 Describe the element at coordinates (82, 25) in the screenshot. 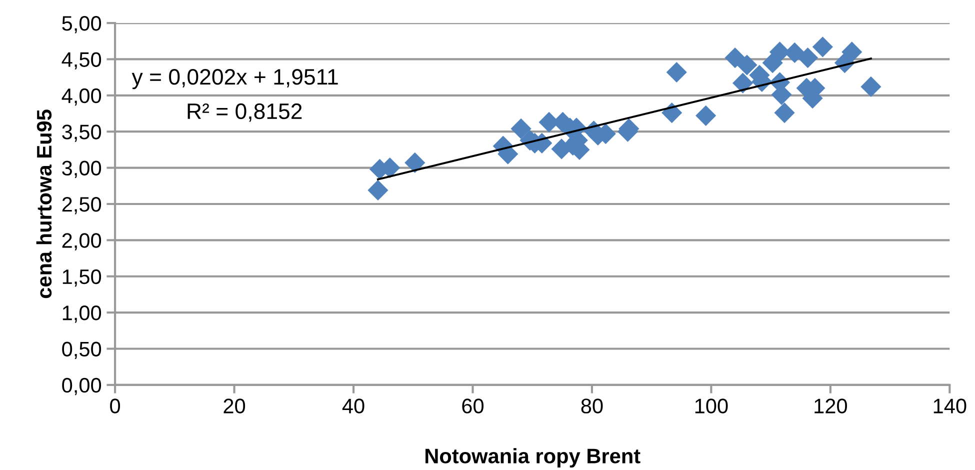

I see `y-tick-label: 5,00` at that location.